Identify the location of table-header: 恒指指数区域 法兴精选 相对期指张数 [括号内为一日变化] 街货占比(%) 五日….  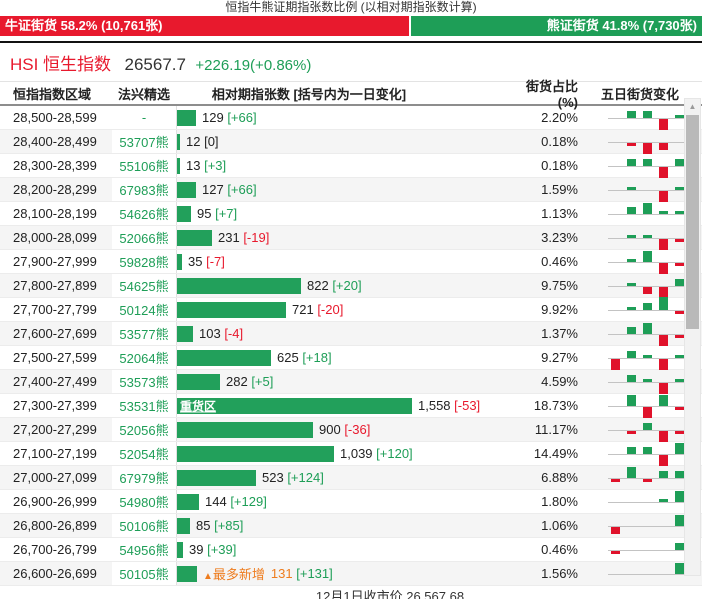
(351, 94).